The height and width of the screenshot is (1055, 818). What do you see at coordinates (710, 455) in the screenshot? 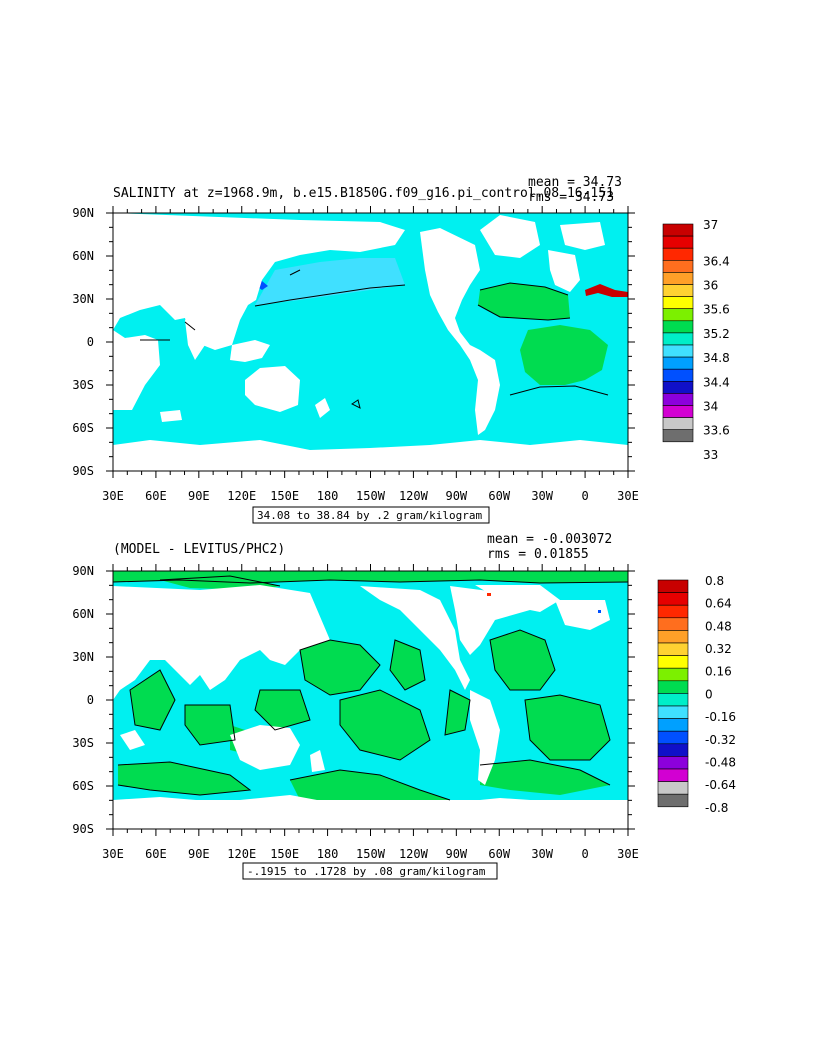
I see `colorbar-label: 33` at bounding box center [710, 455].